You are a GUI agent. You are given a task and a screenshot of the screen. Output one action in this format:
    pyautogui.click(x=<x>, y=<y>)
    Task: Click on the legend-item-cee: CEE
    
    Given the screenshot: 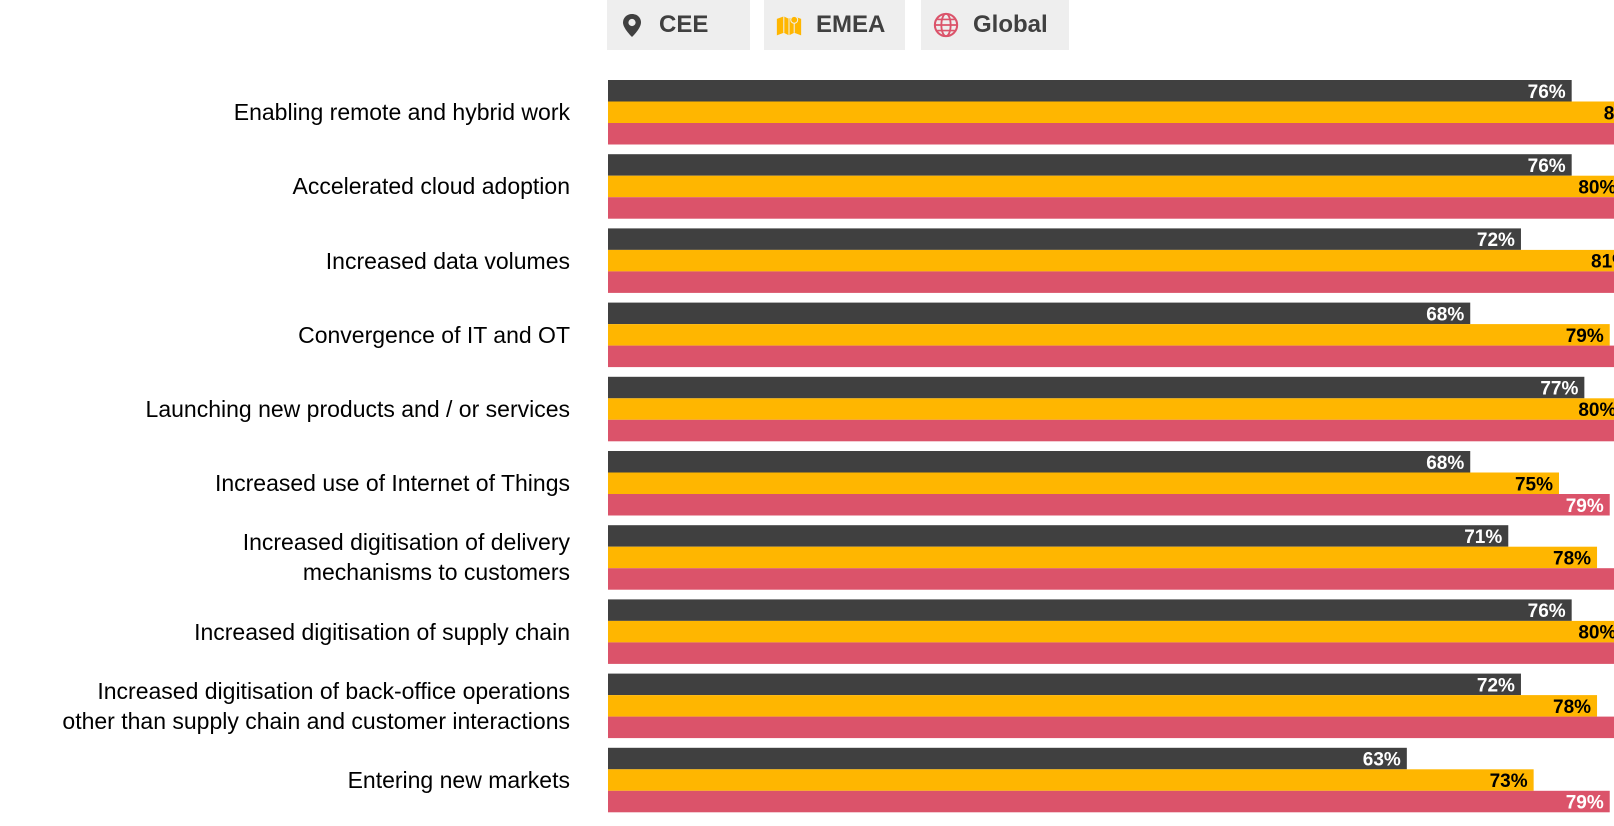 What is the action you would take?
    pyautogui.click(x=678, y=25)
    